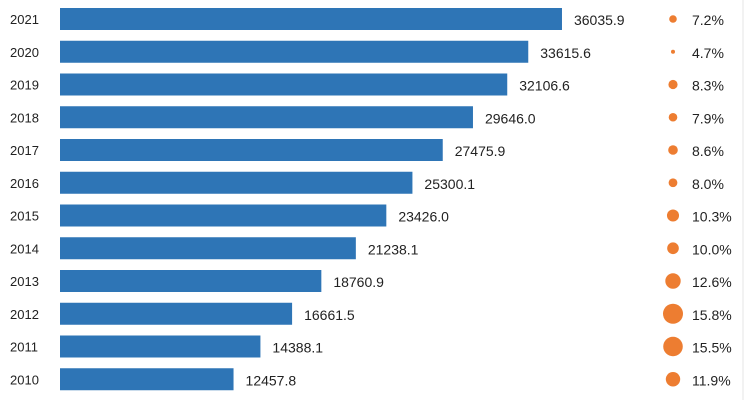  Describe the element at coordinates (176, 313) in the screenshot. I see `bar-2012` at that location.